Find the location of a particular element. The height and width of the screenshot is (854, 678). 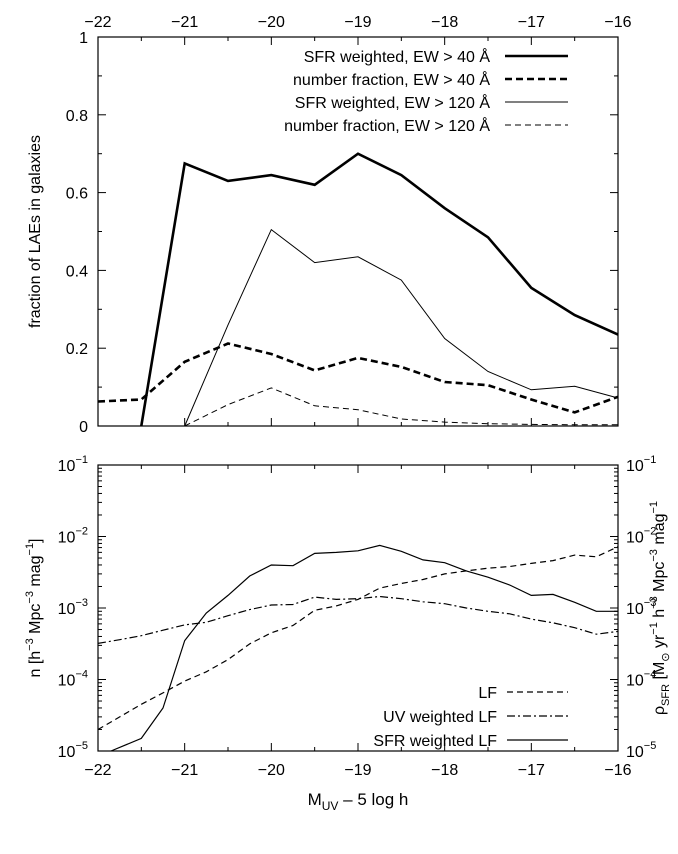

y-tick-label: 10⁻¹ is located at coordinates (73, 464).